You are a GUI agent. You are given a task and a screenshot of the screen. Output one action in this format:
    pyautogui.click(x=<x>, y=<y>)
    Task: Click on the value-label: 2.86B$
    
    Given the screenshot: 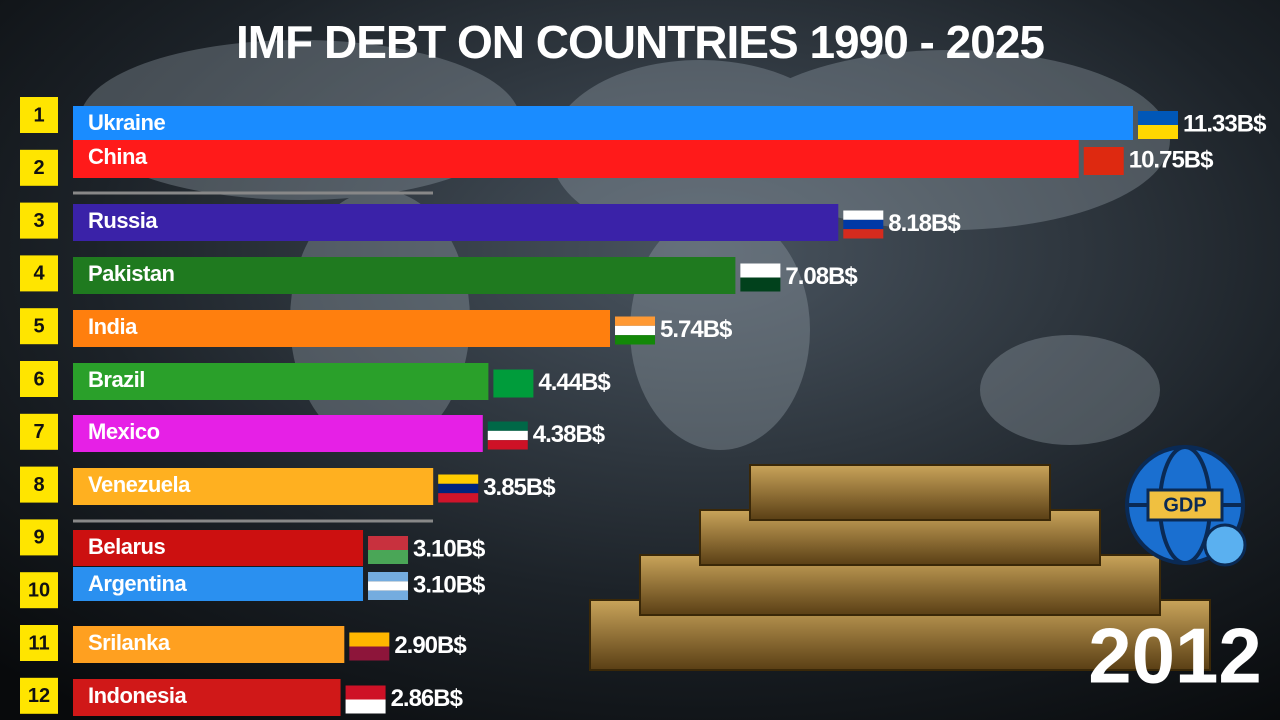 What is the action you would take?
    pyautogui.click(x=427, y=698)
    